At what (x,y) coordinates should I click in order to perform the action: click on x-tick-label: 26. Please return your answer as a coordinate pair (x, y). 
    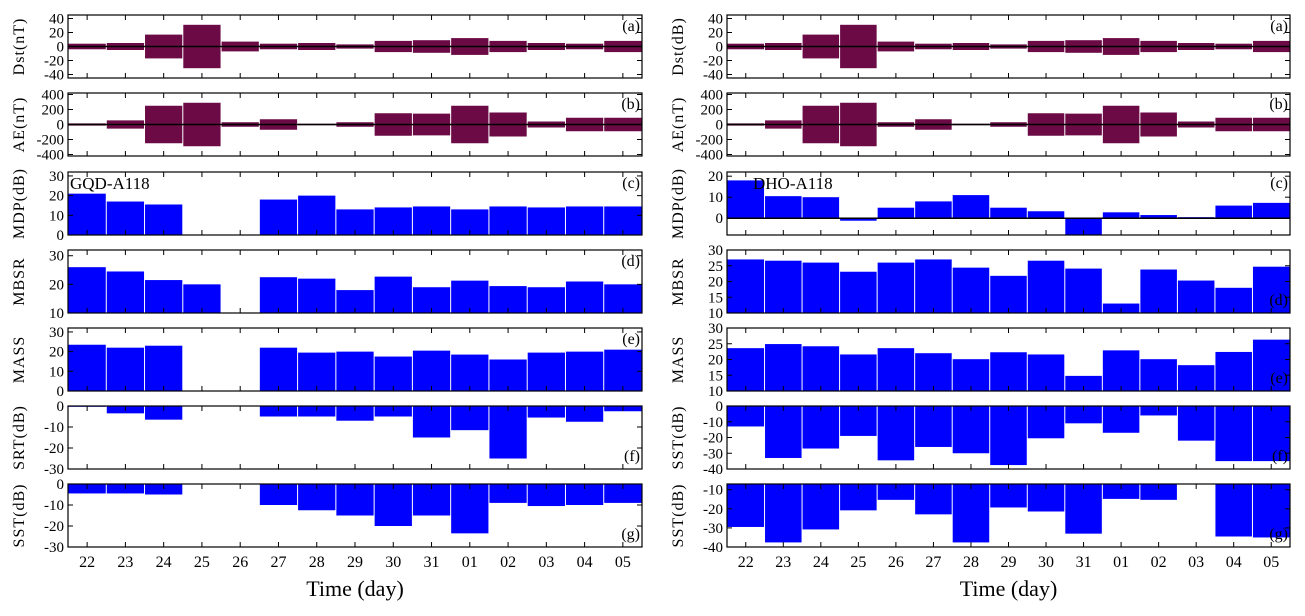
    Looking at the image, I should click on (896, 562).